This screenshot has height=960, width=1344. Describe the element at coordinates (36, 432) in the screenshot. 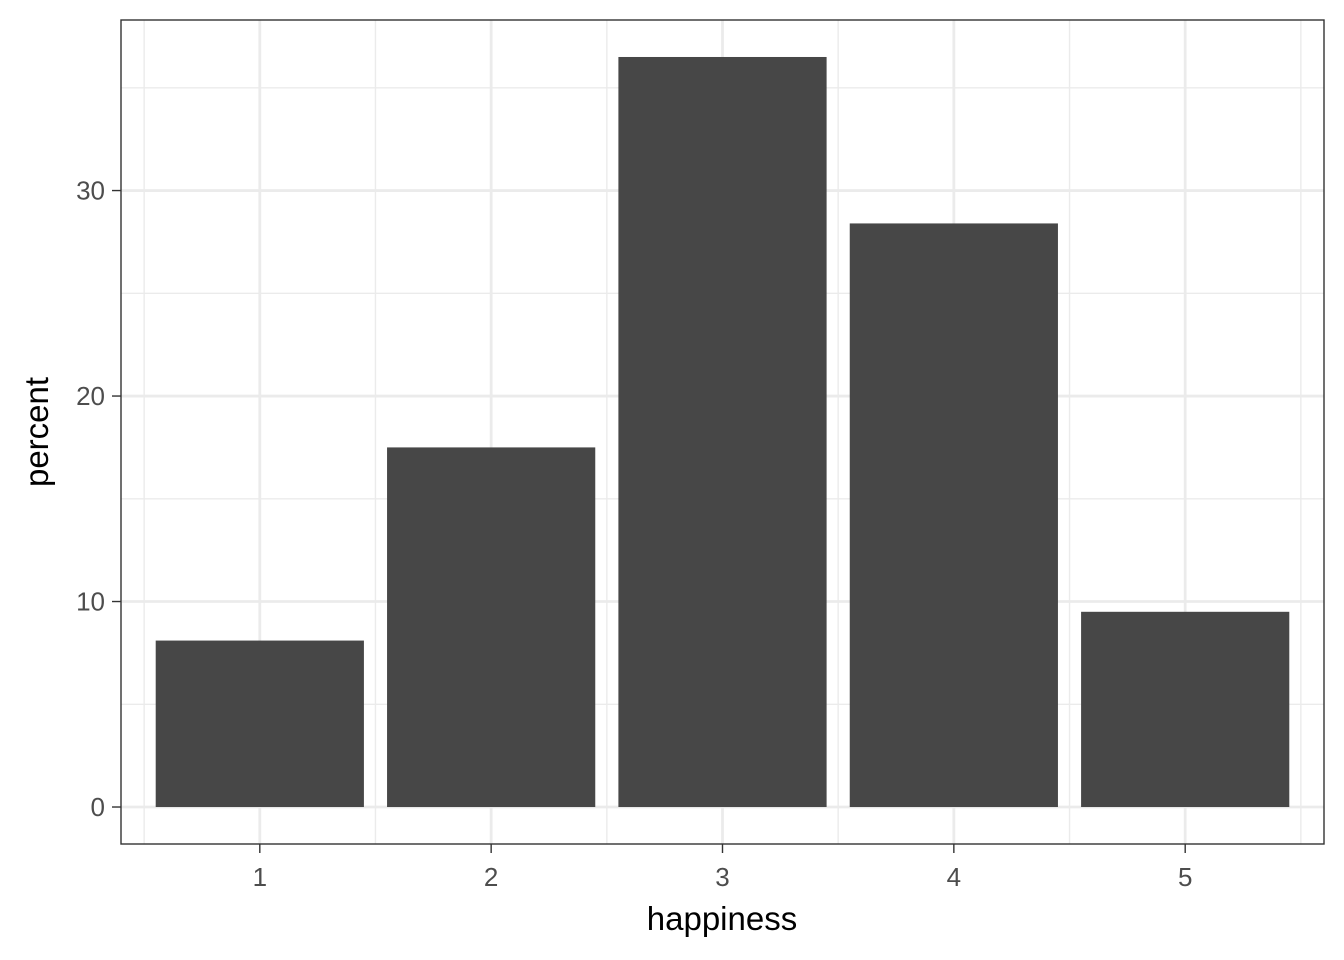

I see `y-axis-title: percent` at that location.